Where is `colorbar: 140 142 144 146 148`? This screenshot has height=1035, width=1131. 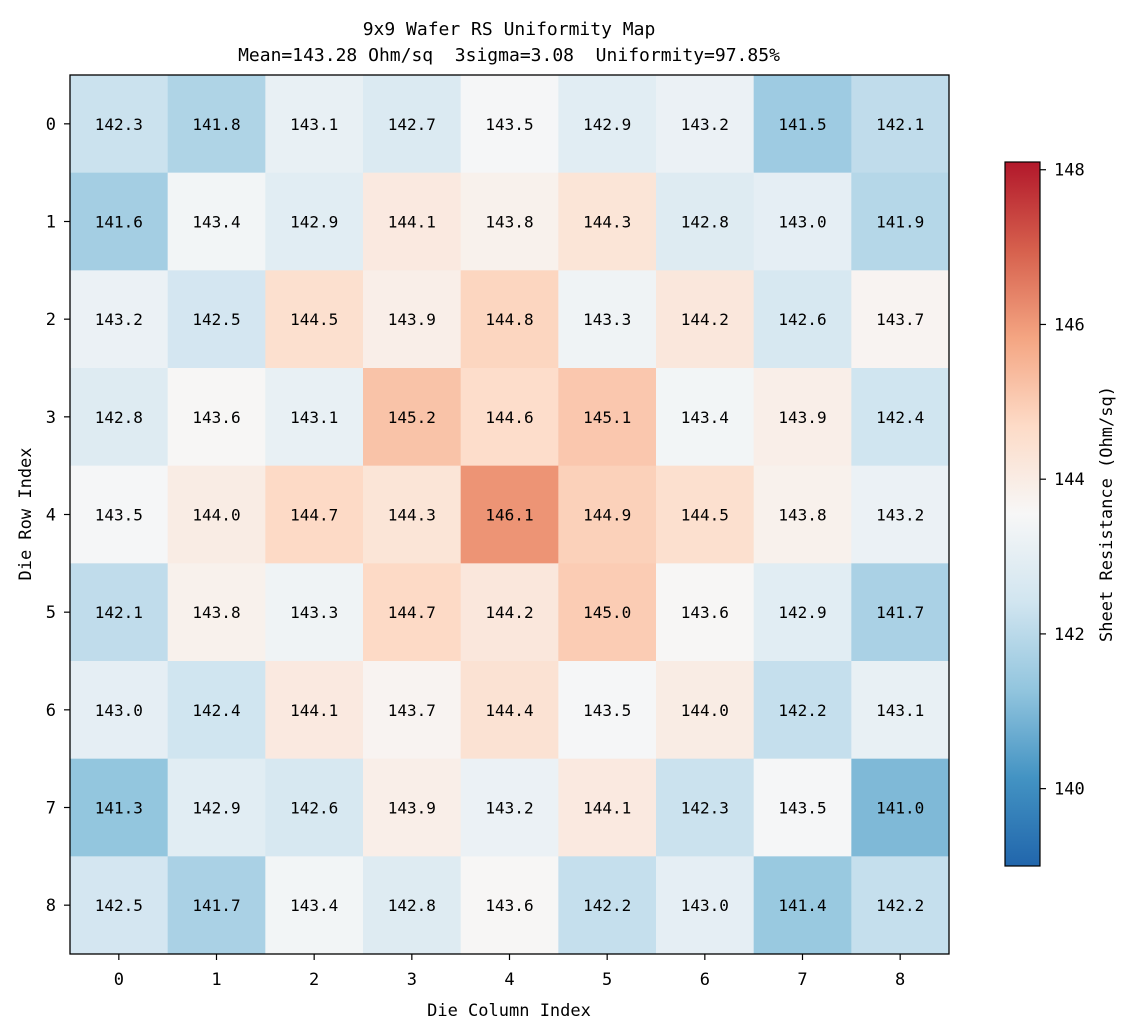
colorbar: 140 142 144 146 148 is located at coordinates (1044, 514).